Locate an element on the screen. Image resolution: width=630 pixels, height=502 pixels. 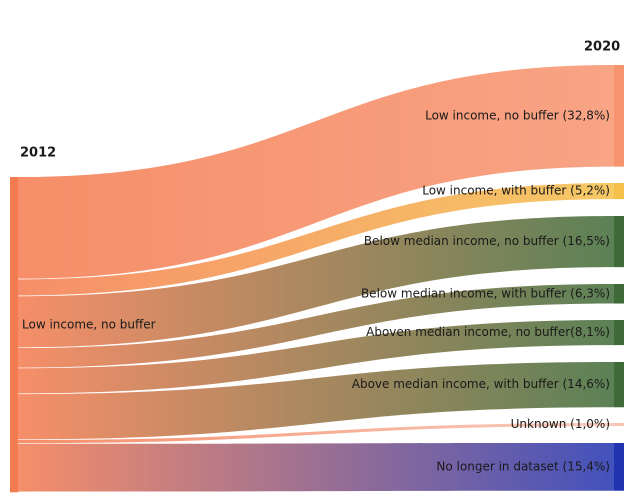
target-year: 2020 is located at coordinates (602, 47).